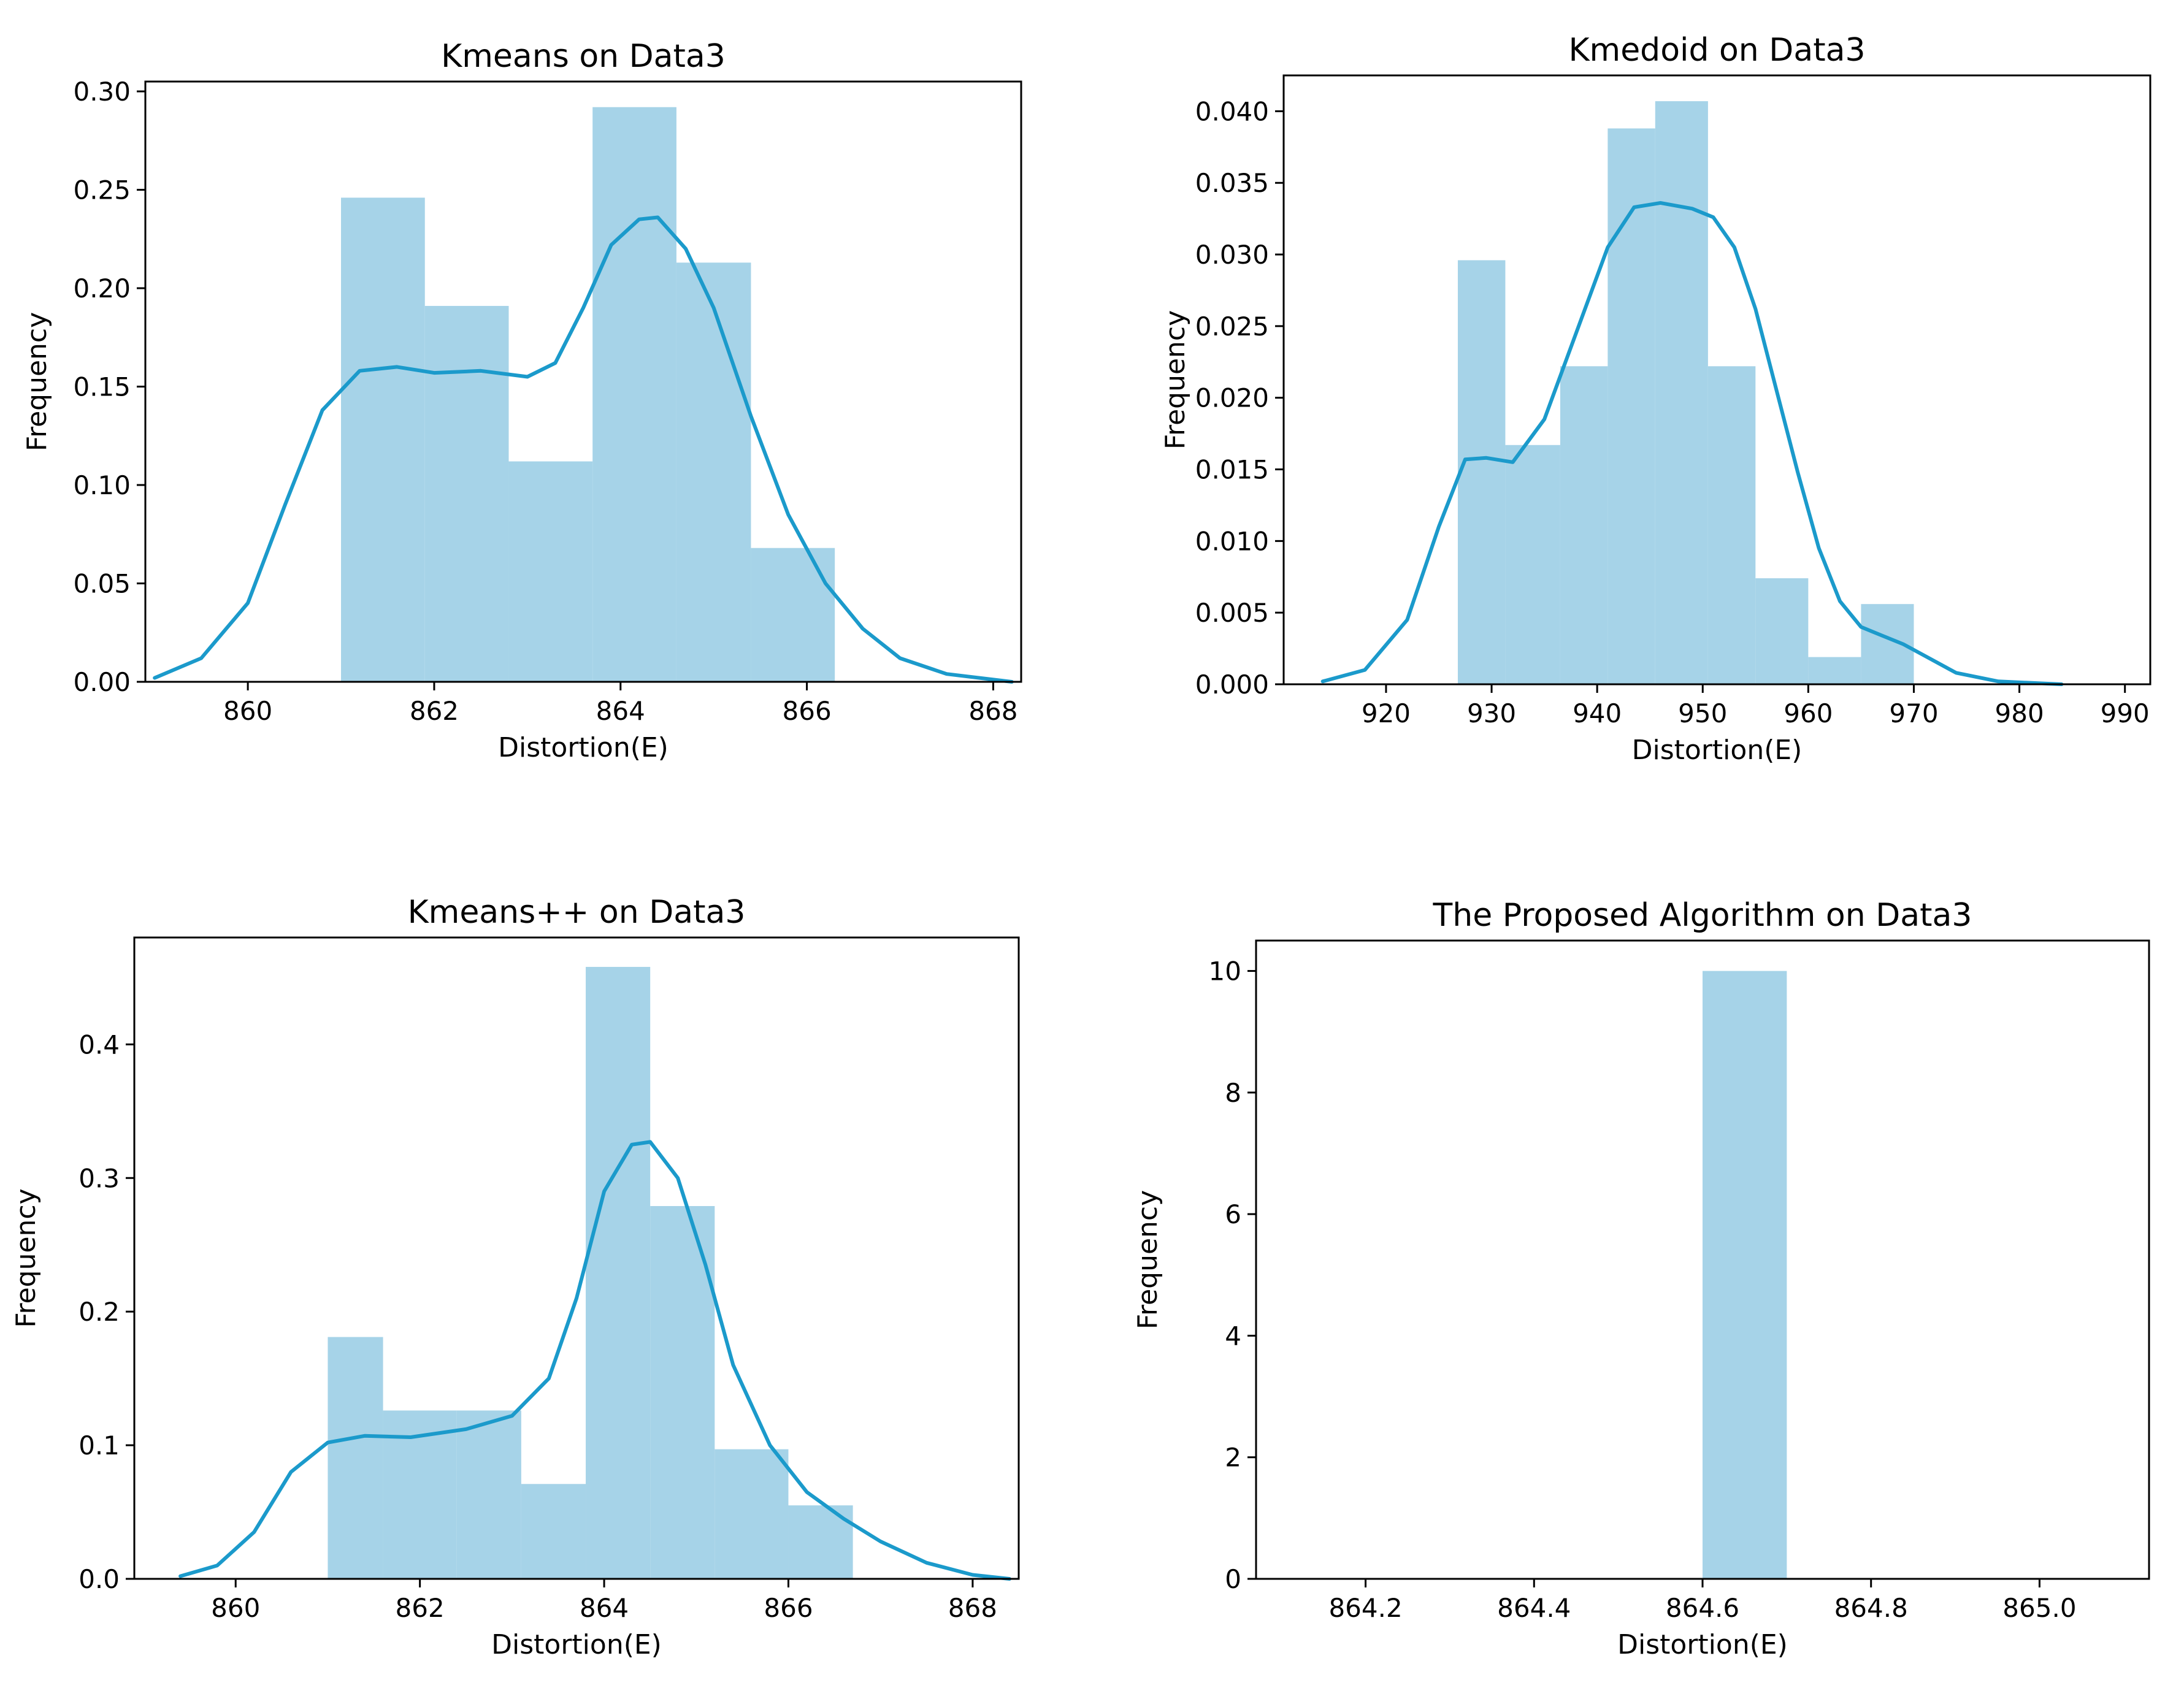  I want to click on y-tick-label: 0.0, so click(99, 1579).